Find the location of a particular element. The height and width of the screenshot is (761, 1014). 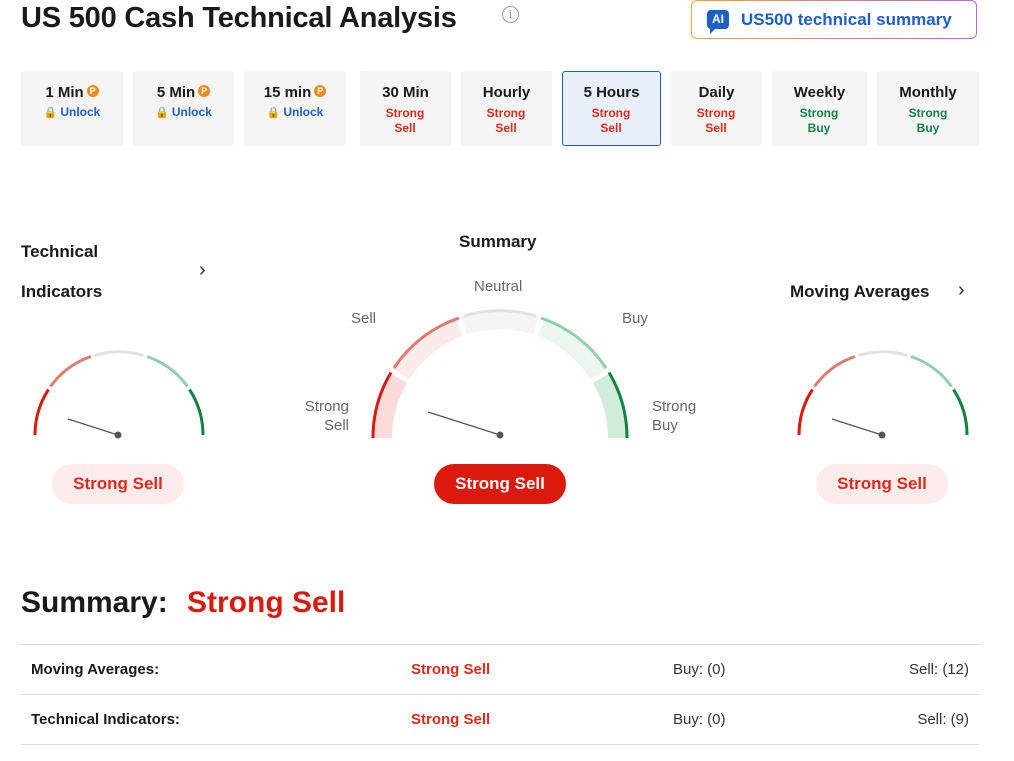

tab-label: 15 min is located at coordinates (287, 92).